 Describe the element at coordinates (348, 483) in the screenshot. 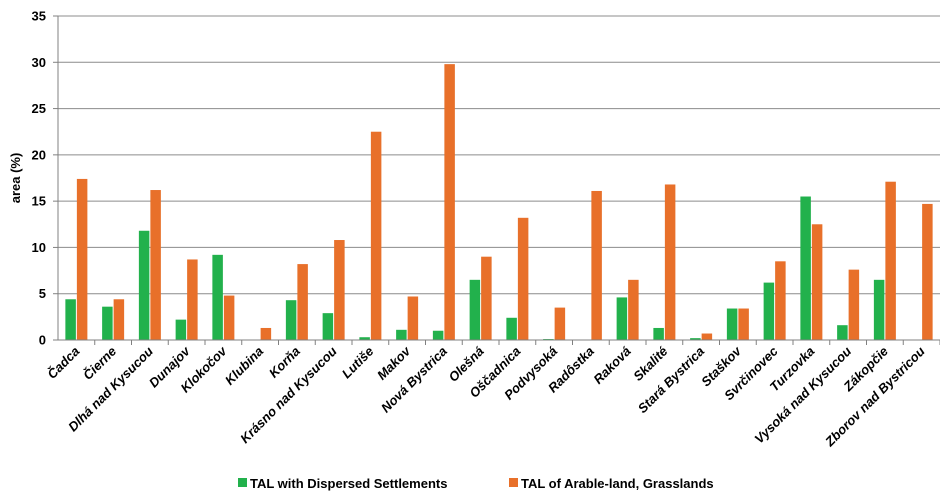

I see `legend-label: TAL with Dispersed Settlements` at that location.